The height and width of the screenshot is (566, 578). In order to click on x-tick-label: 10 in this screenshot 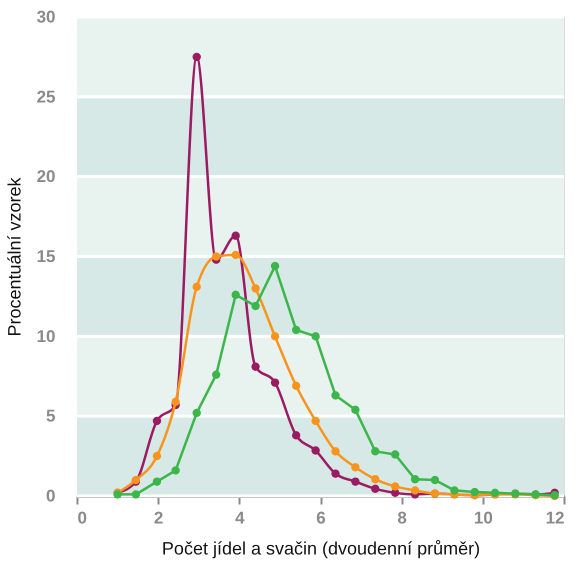, I will do `click(483, 518)`.